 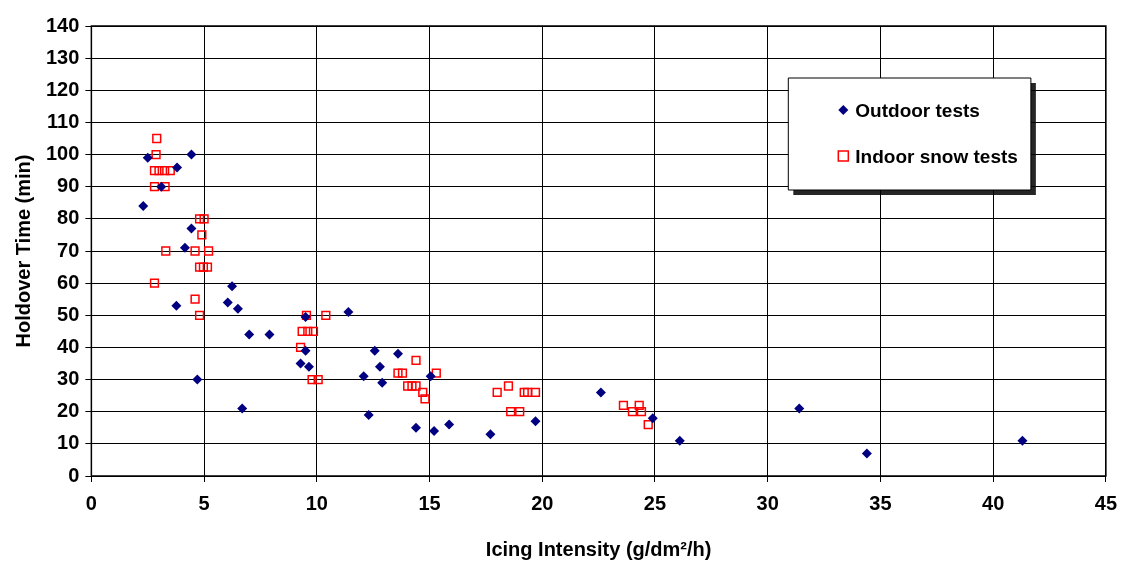 What do you see at coordinates (1105, 502) in the screenshot?
I see `x-tick-label: 45` at bounding box center [1105, 502].